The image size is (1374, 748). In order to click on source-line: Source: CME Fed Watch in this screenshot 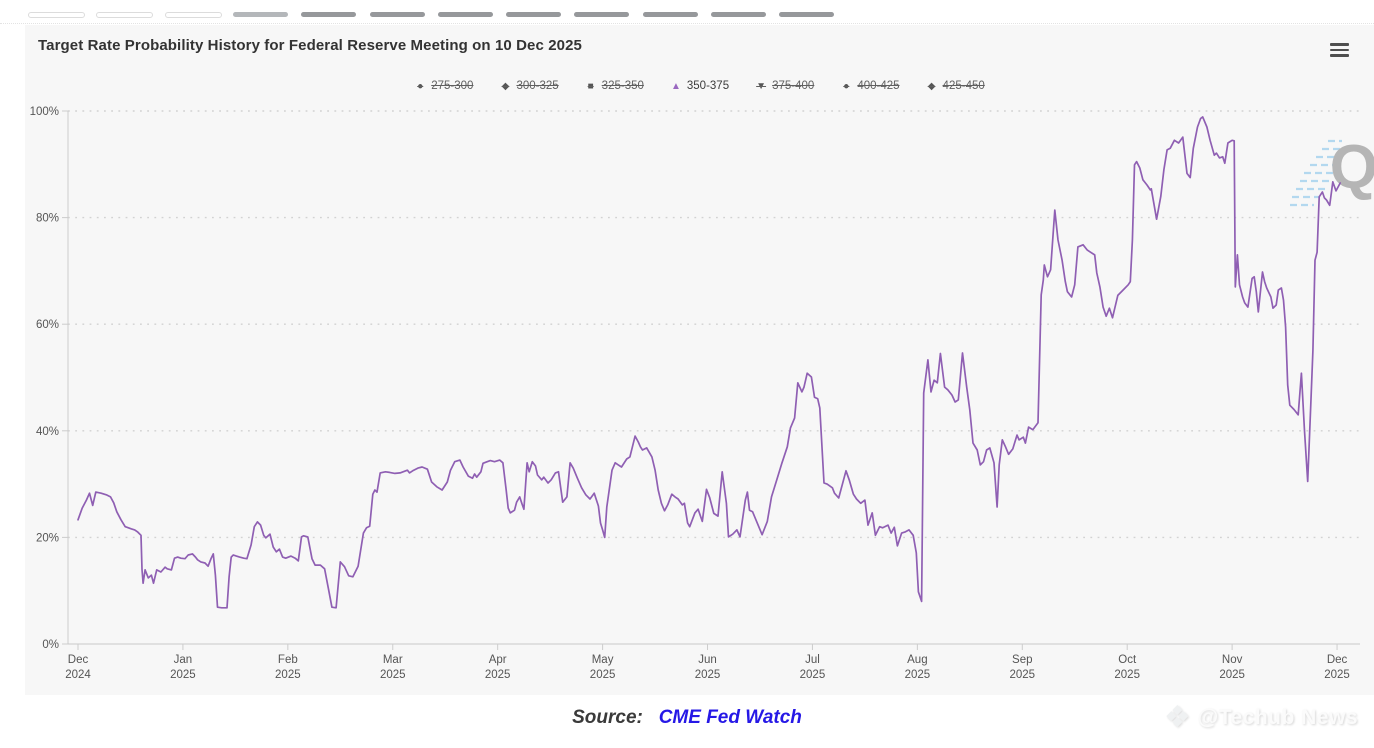, I will do `click(687, 718)`.